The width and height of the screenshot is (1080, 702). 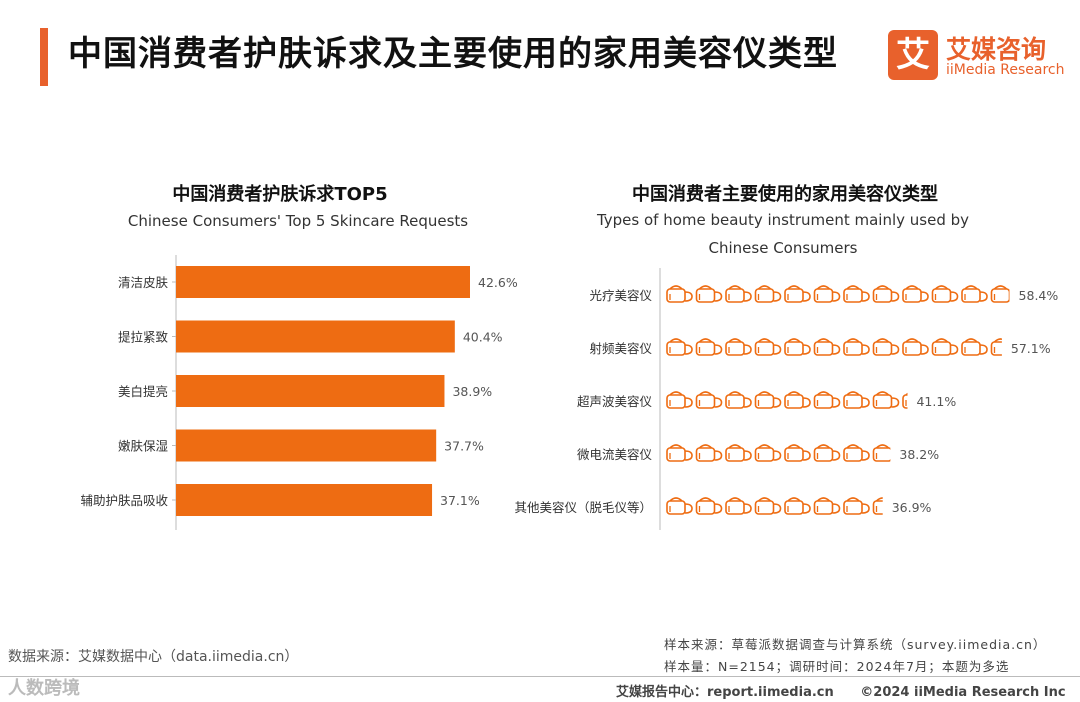 I want to click on category-label: 射频美容仪, so click(x=620, y=348).